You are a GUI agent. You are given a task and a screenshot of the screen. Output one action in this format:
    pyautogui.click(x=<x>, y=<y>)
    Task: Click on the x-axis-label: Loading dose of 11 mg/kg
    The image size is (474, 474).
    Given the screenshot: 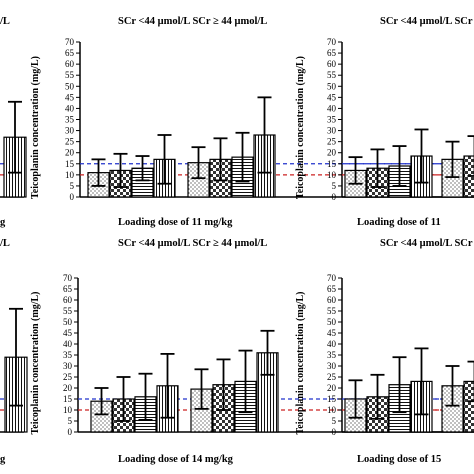 What is the action you would take?
    pyautogui.click(x=175, y=222)
    